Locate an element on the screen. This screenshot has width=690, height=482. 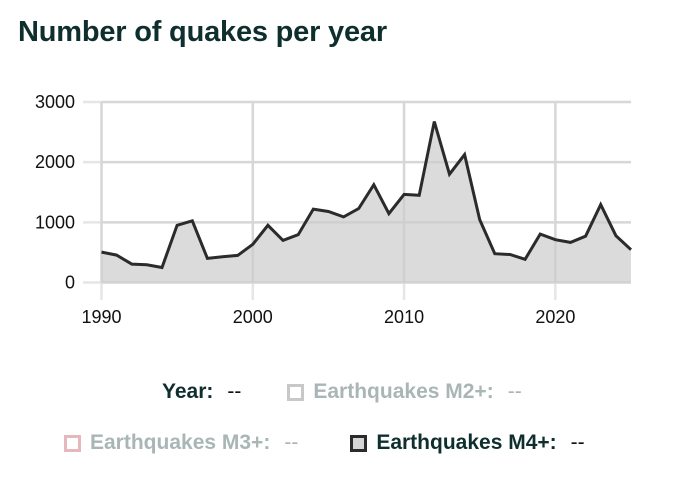
data-point-2004 is located at coordinates (313, 209).